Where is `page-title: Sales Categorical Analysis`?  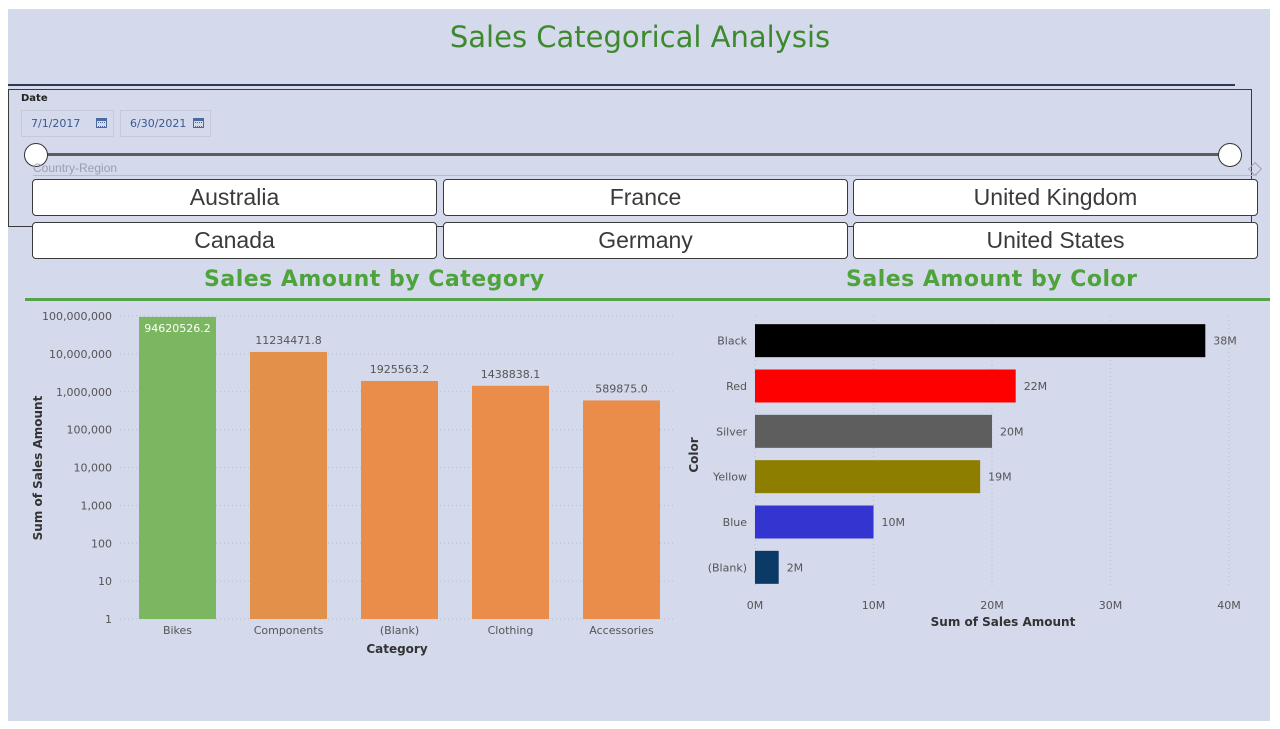 page-title: Sales Categorical Analysis is located at coordinates (640, 37).